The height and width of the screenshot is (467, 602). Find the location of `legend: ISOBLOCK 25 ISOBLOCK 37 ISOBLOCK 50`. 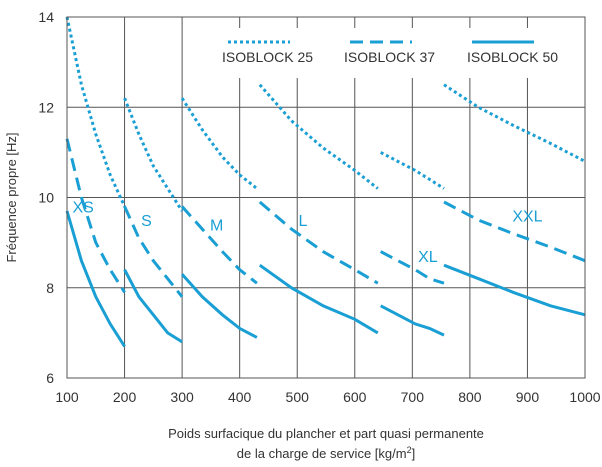

legend: ISOBLOCK 25 ISOBLOCK 37 ISOBLOCK 50 is located at coordinates (390, 52).